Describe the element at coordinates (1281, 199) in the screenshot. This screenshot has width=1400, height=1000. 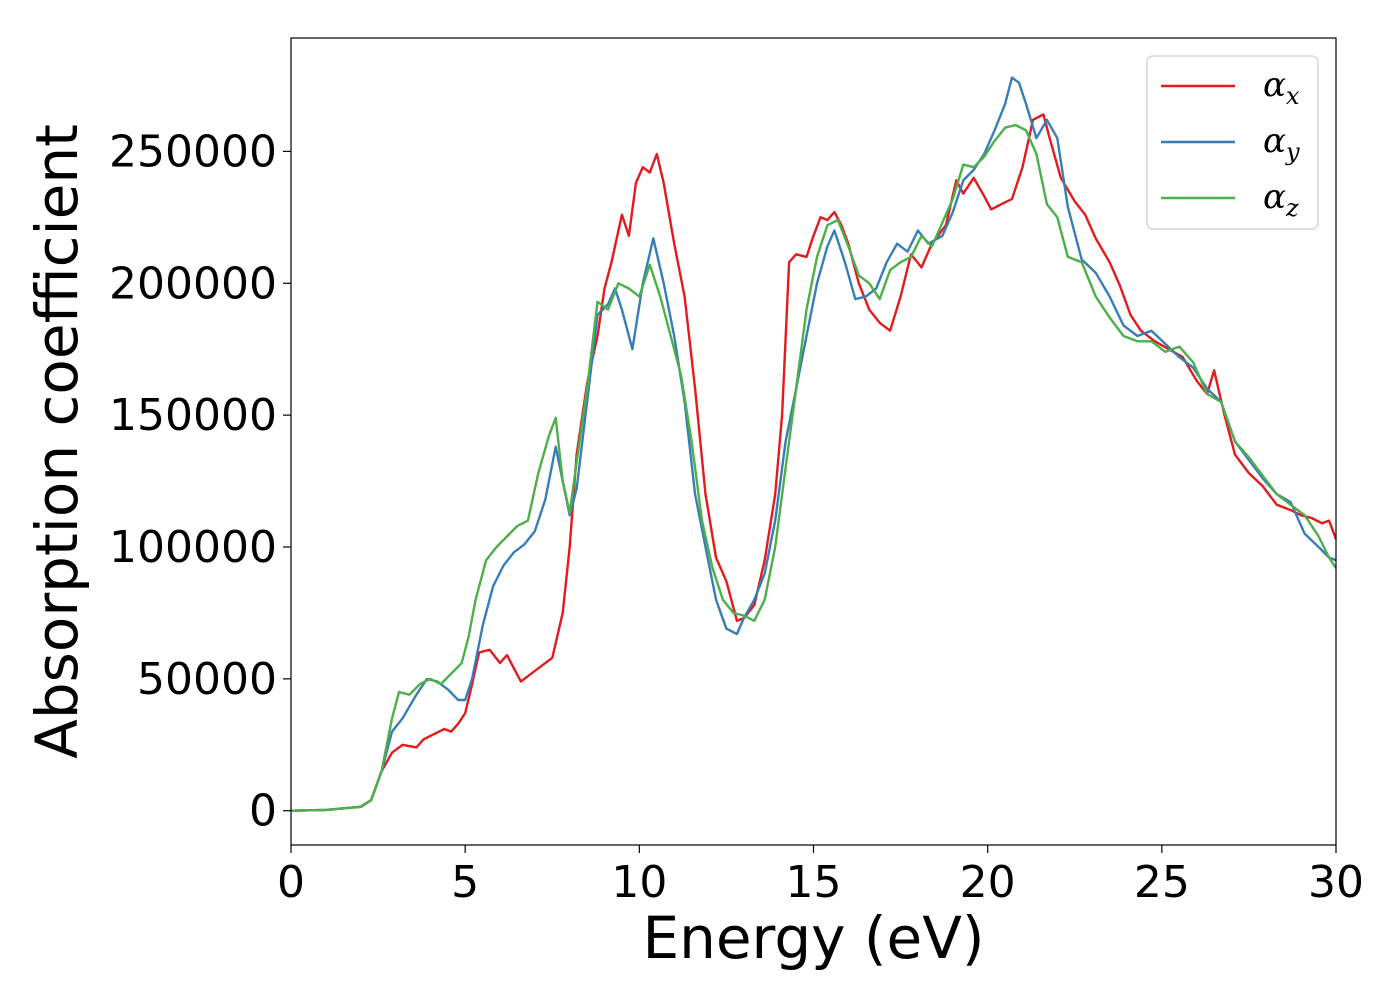
I see `legend-label-z: αz` at that location.